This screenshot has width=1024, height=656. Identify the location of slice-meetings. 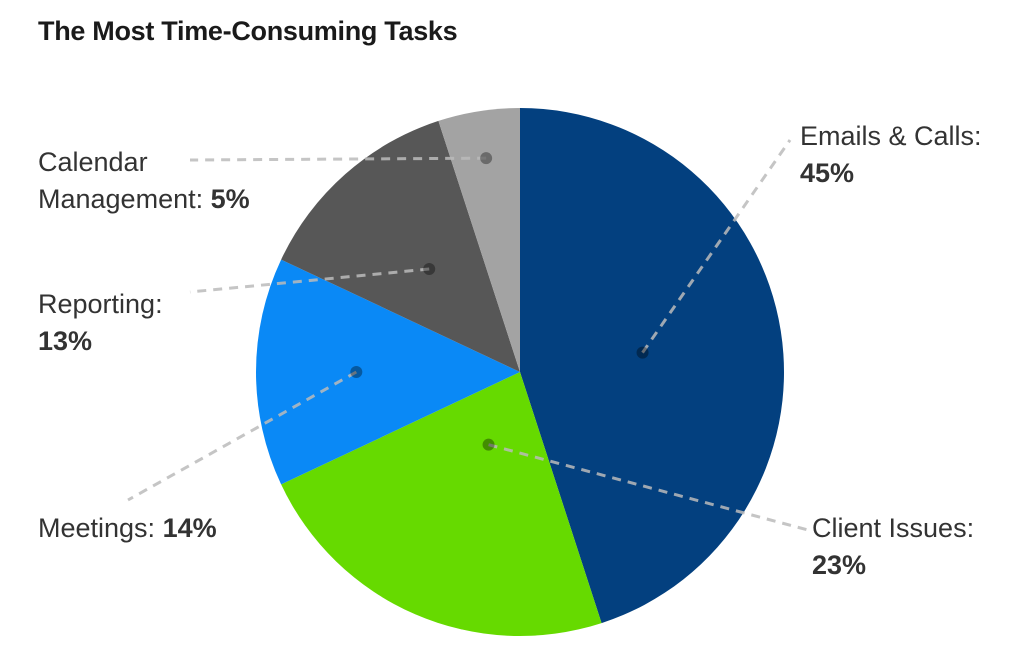
(388, 372).